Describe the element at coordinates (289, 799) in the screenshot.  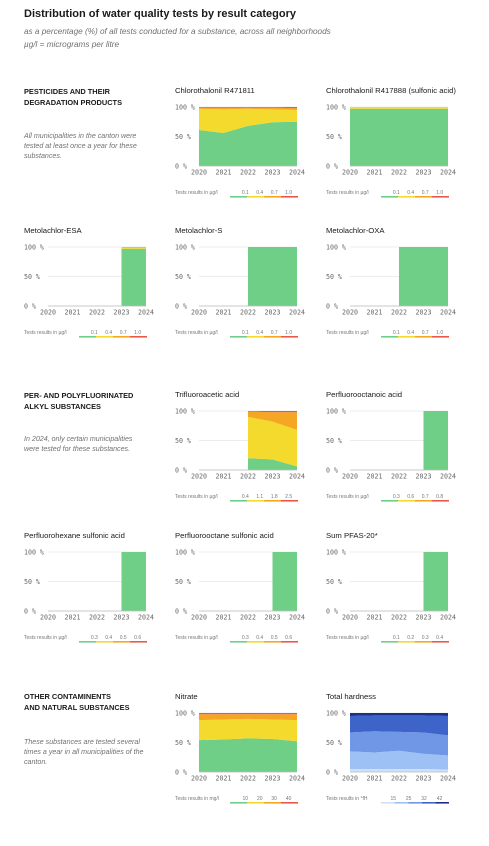
I see `legend-value: 40` at that location.